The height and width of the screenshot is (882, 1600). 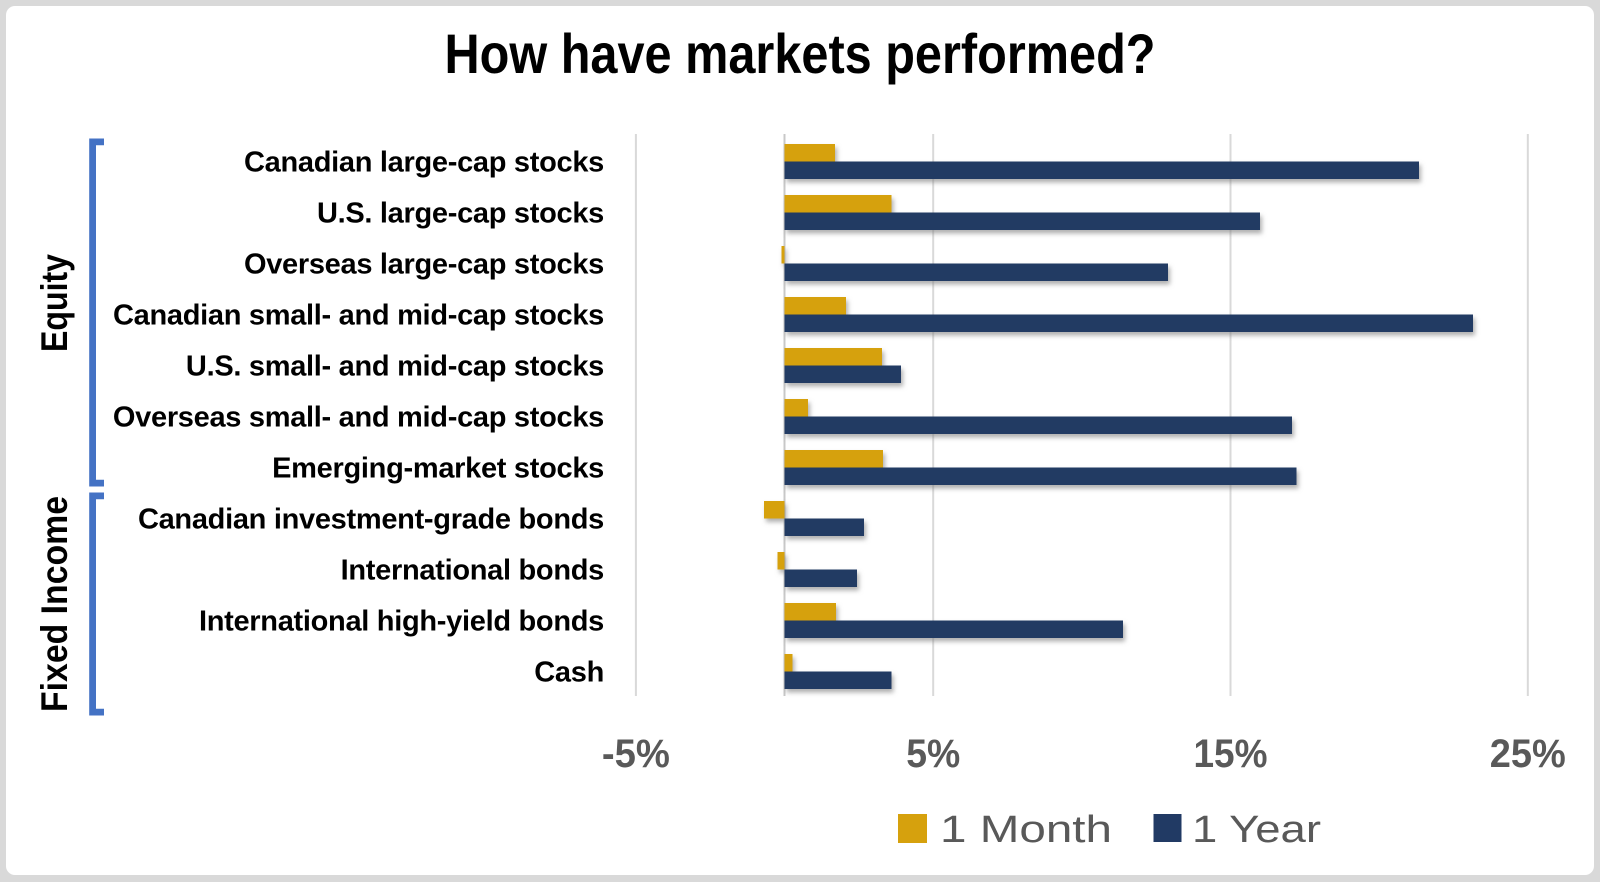 What do you see at coordinates (424, 265) in the screenshot?
I see `svg-text: Overseas large-cap stocks` at bounding box center [424, 265].